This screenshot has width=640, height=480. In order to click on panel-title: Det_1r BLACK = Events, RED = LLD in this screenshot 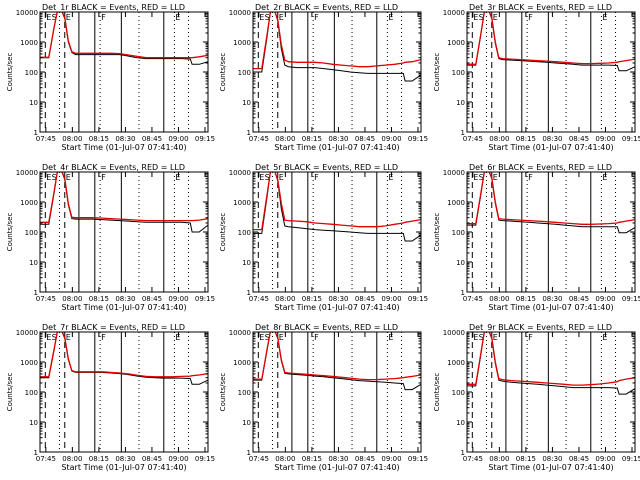, I will do `click(113, 7)`.